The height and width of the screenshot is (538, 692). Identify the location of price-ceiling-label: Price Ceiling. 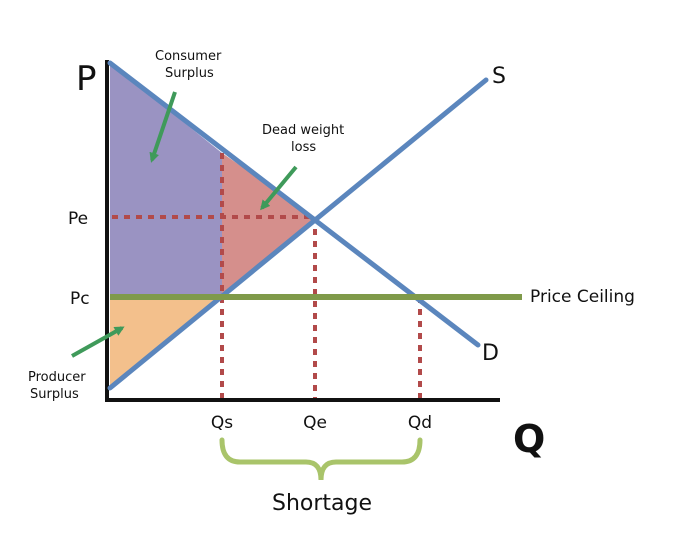
(582, 297).